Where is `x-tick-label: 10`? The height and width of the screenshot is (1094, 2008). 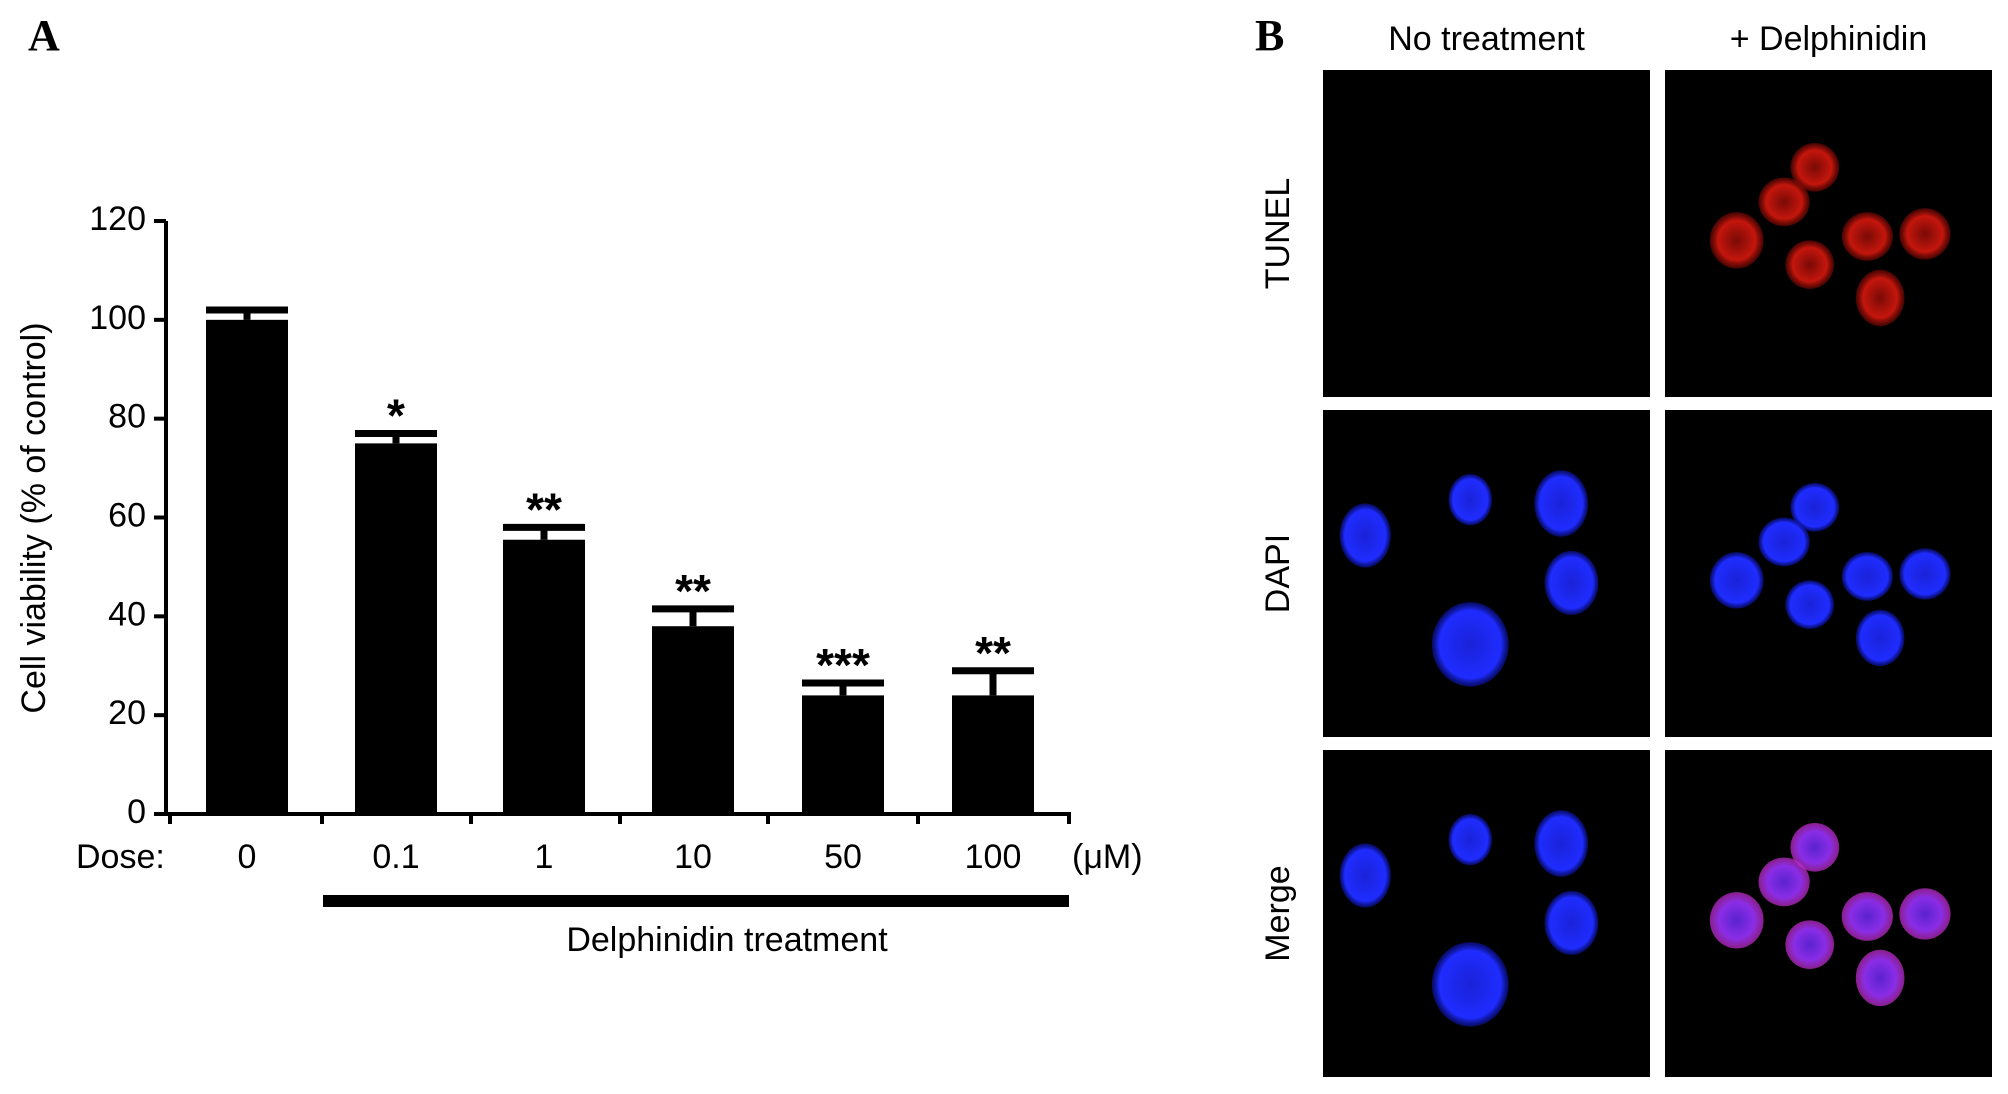 x-tick-label: 10 is located at coordinates (693, 857).